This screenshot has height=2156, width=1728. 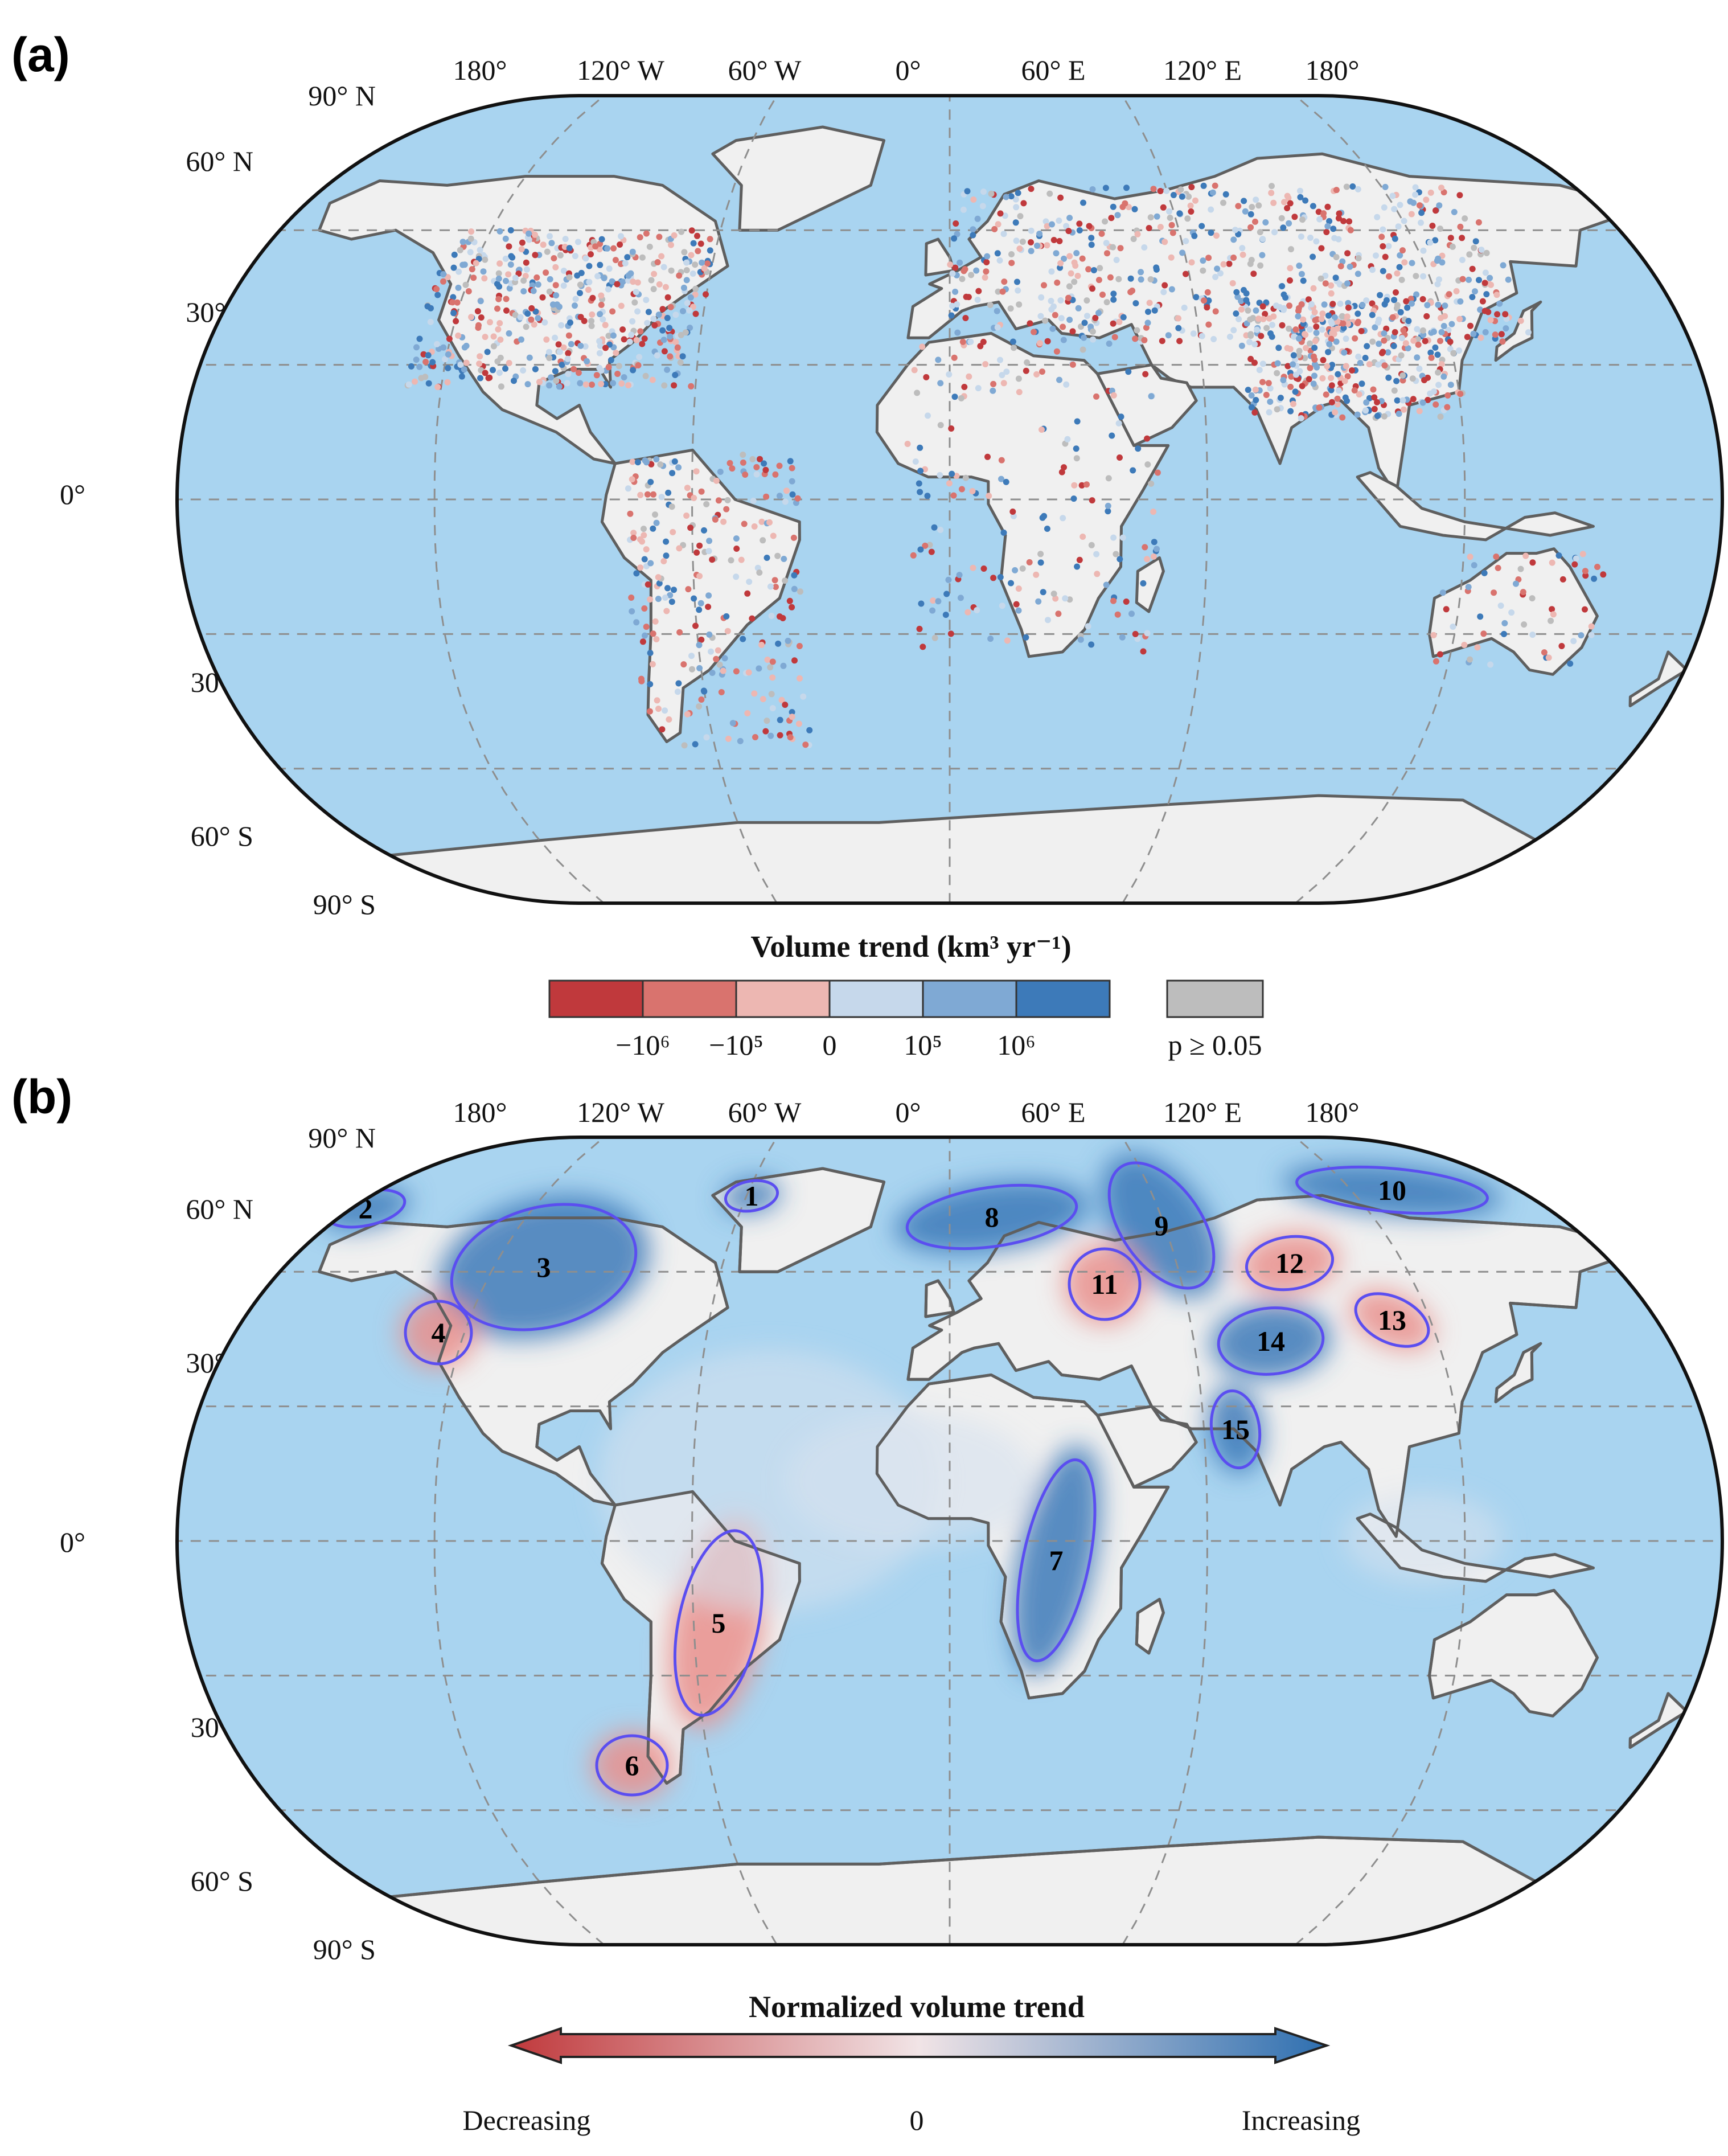 I want to click on coastline-south-america, so click(x=700, y=1637).